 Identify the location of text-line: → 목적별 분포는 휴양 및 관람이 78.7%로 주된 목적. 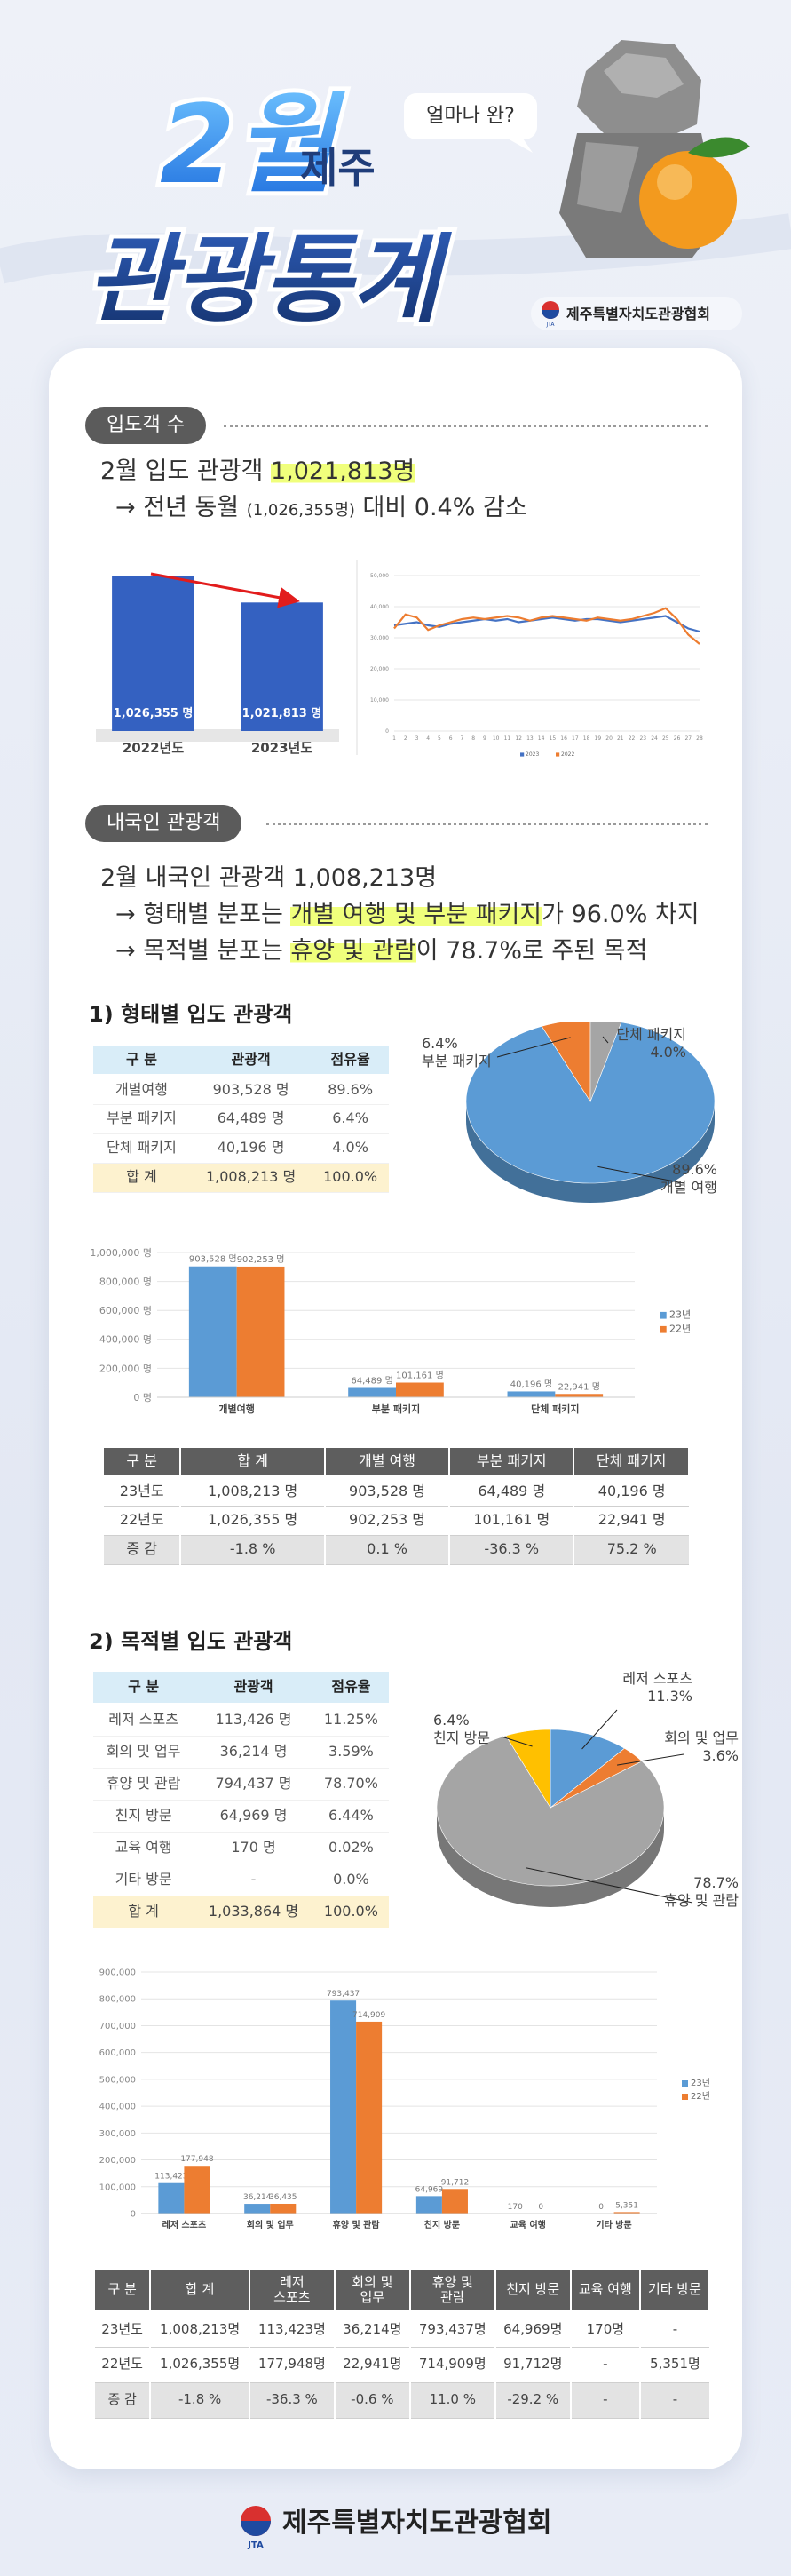
(400, 951).